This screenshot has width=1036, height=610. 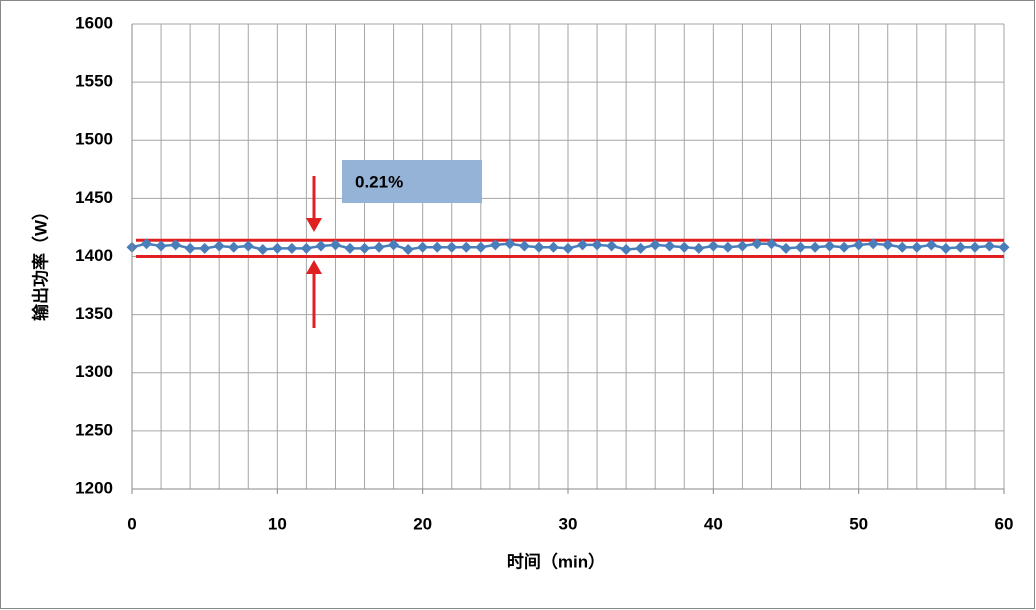 I want to click on y-tick-label: 1250, so click(x=94, y=429).